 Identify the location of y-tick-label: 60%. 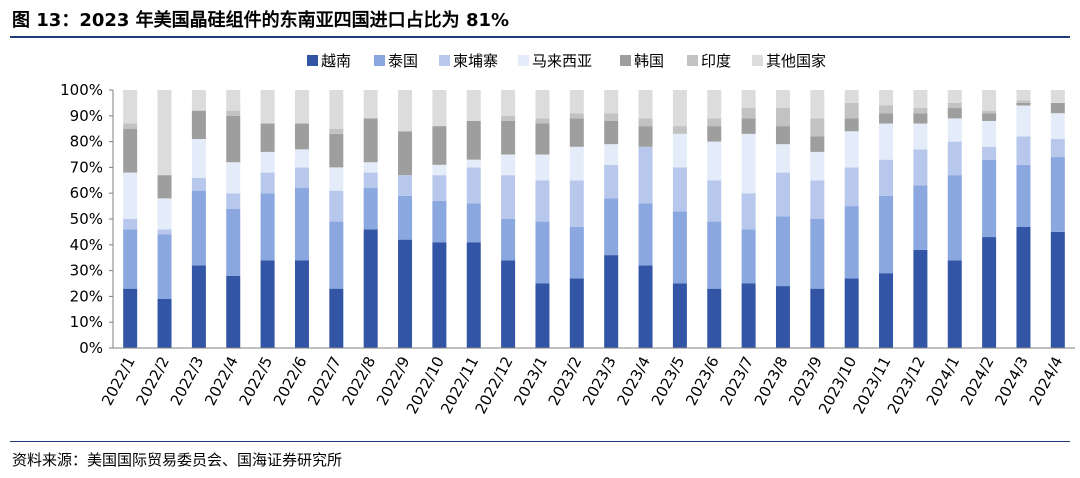
(86, 193).